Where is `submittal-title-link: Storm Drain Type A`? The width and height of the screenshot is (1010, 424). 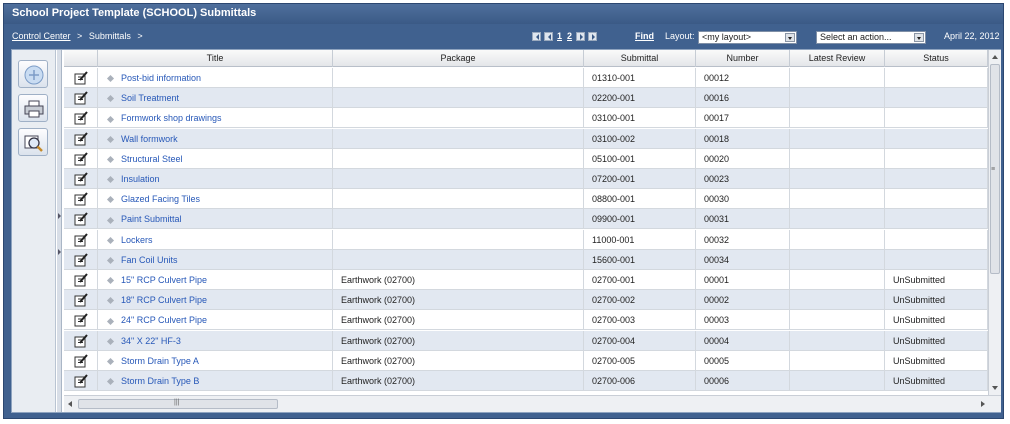 submittal-title-link: Storm Drain Type A is located at coordinates (215, 360).